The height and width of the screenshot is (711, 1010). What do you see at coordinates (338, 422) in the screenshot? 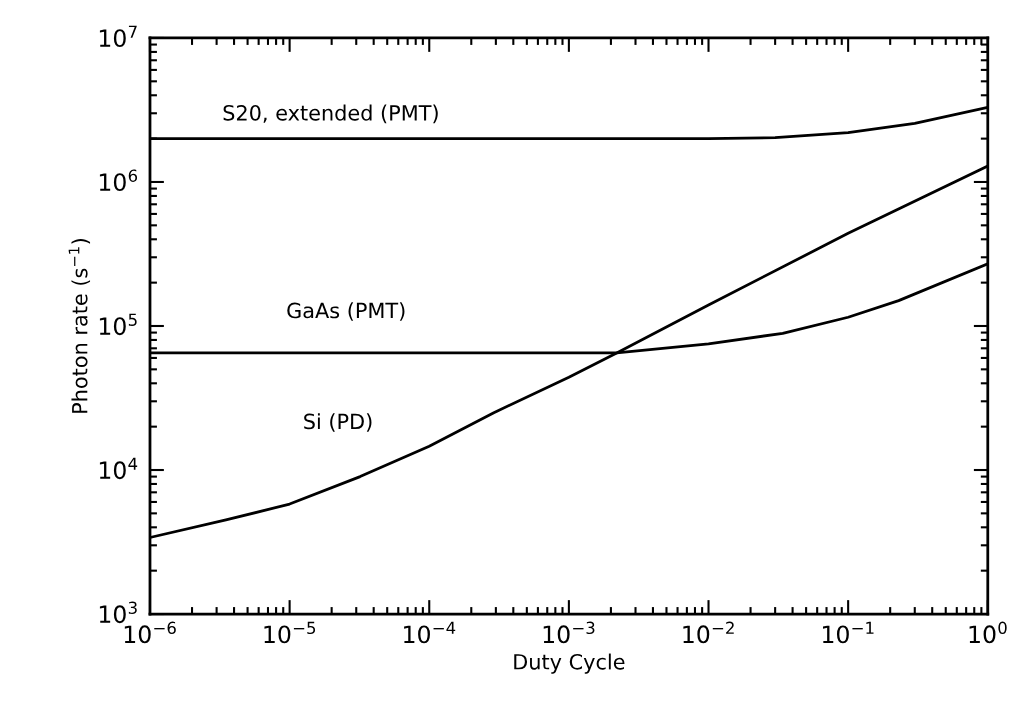
I see `series-label: Si (PD)` at bounding box center [338, 422].